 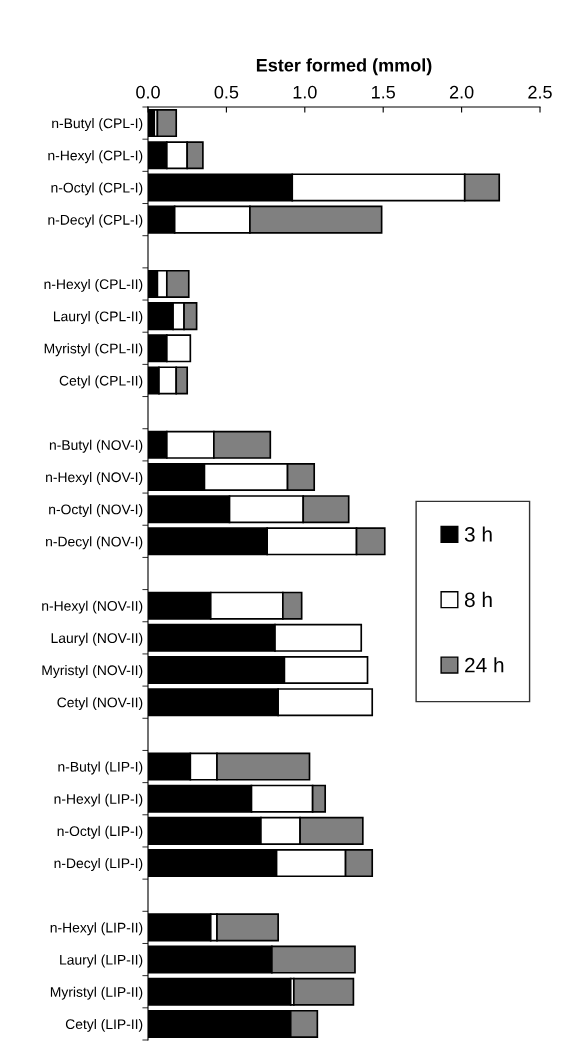 I want to click on x-tick-label: 1.5, so click(x=383, y=92).